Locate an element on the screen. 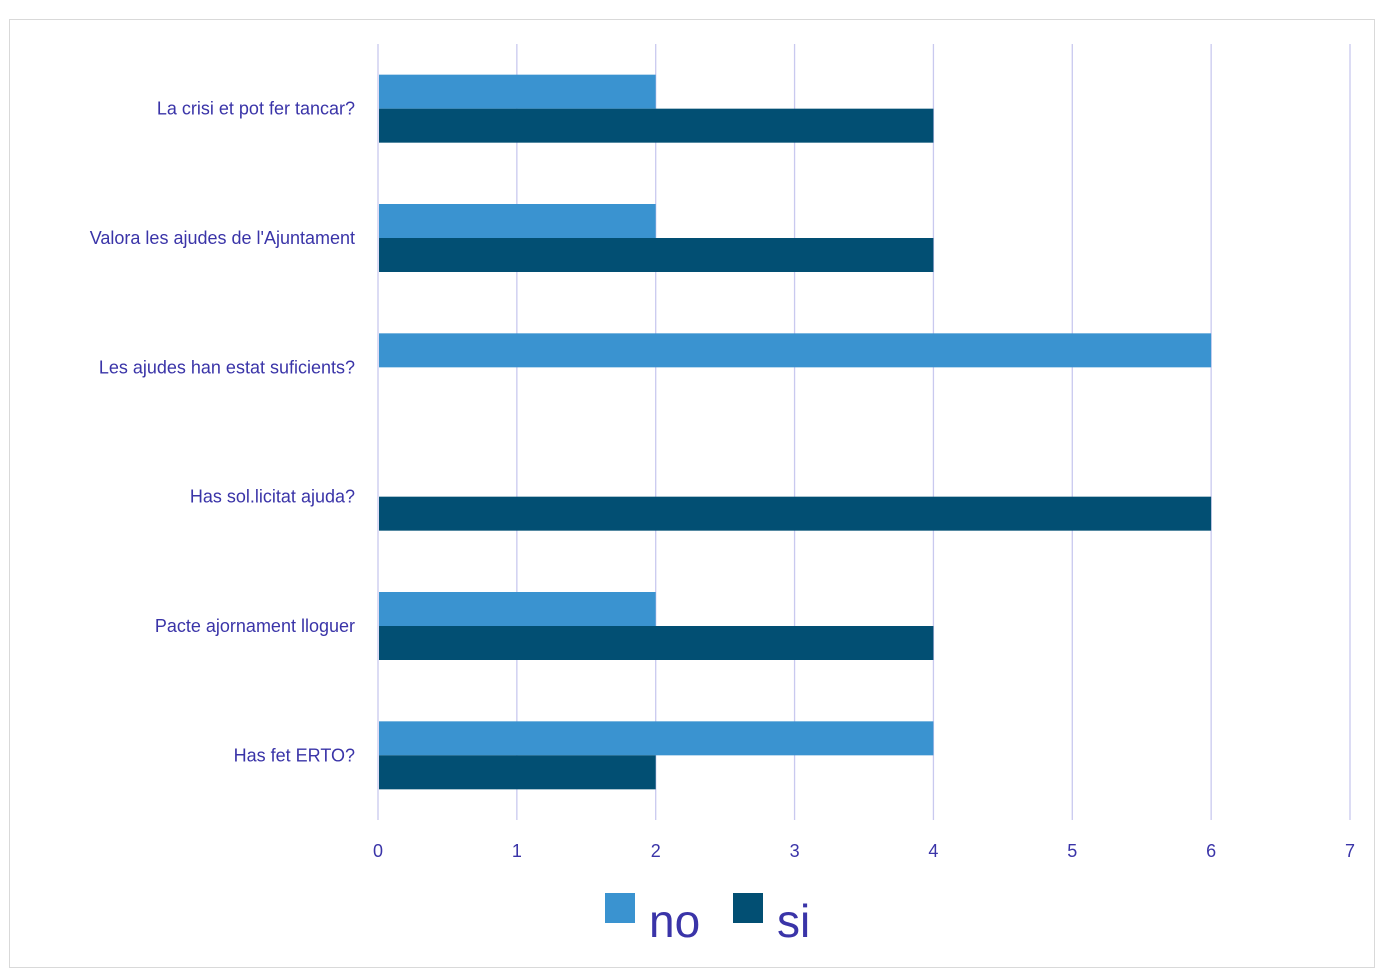  legend-label-si: si is located at coordinates (793, 921).